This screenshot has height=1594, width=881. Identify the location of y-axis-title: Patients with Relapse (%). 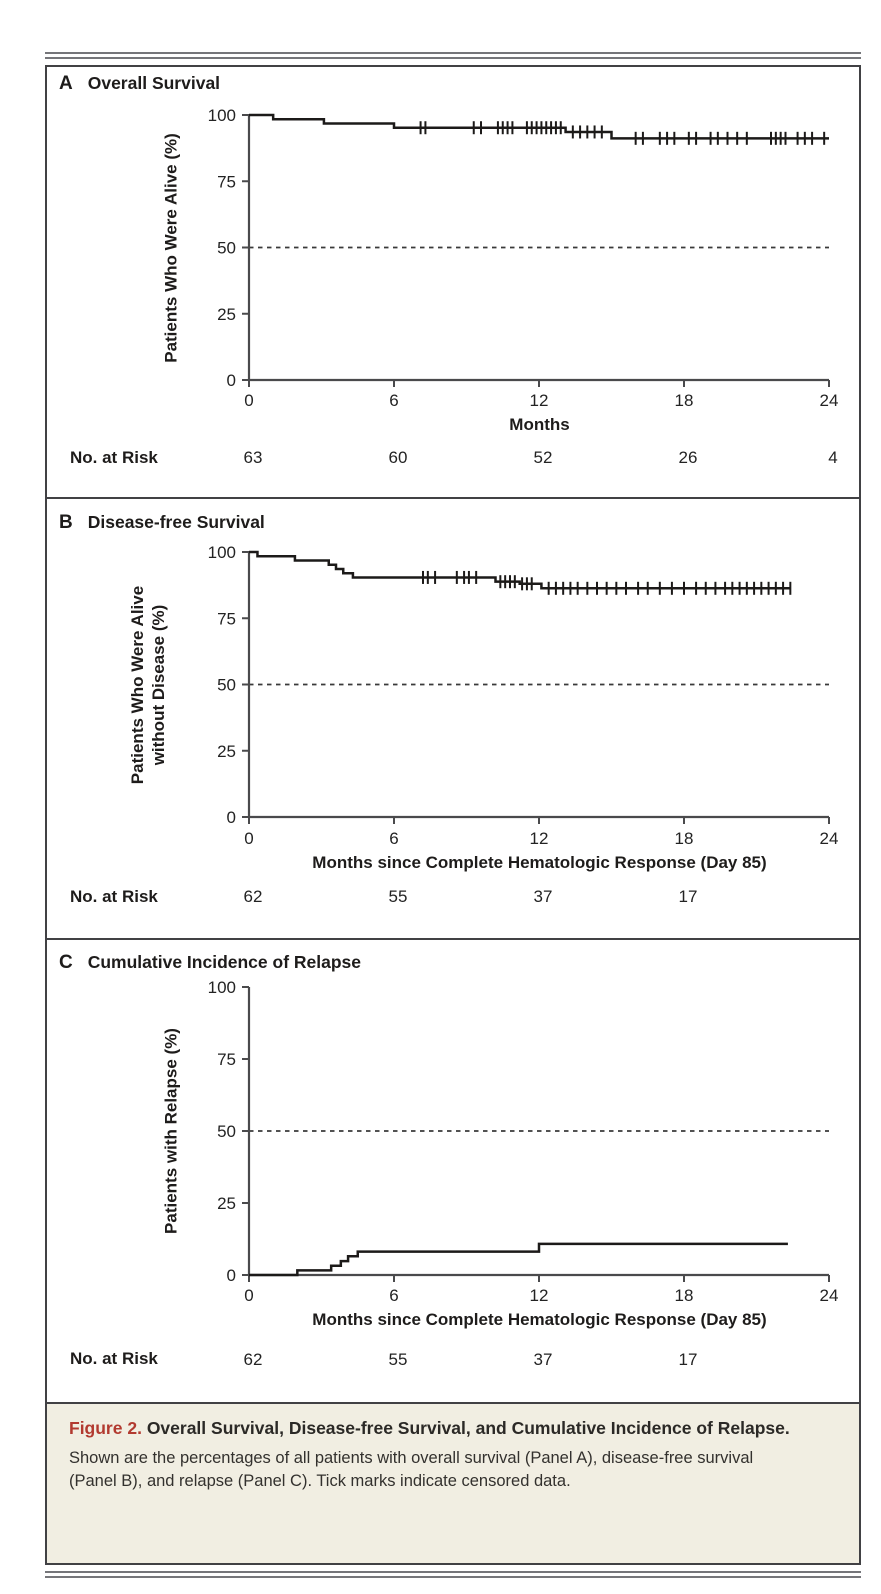
(171, 1131).